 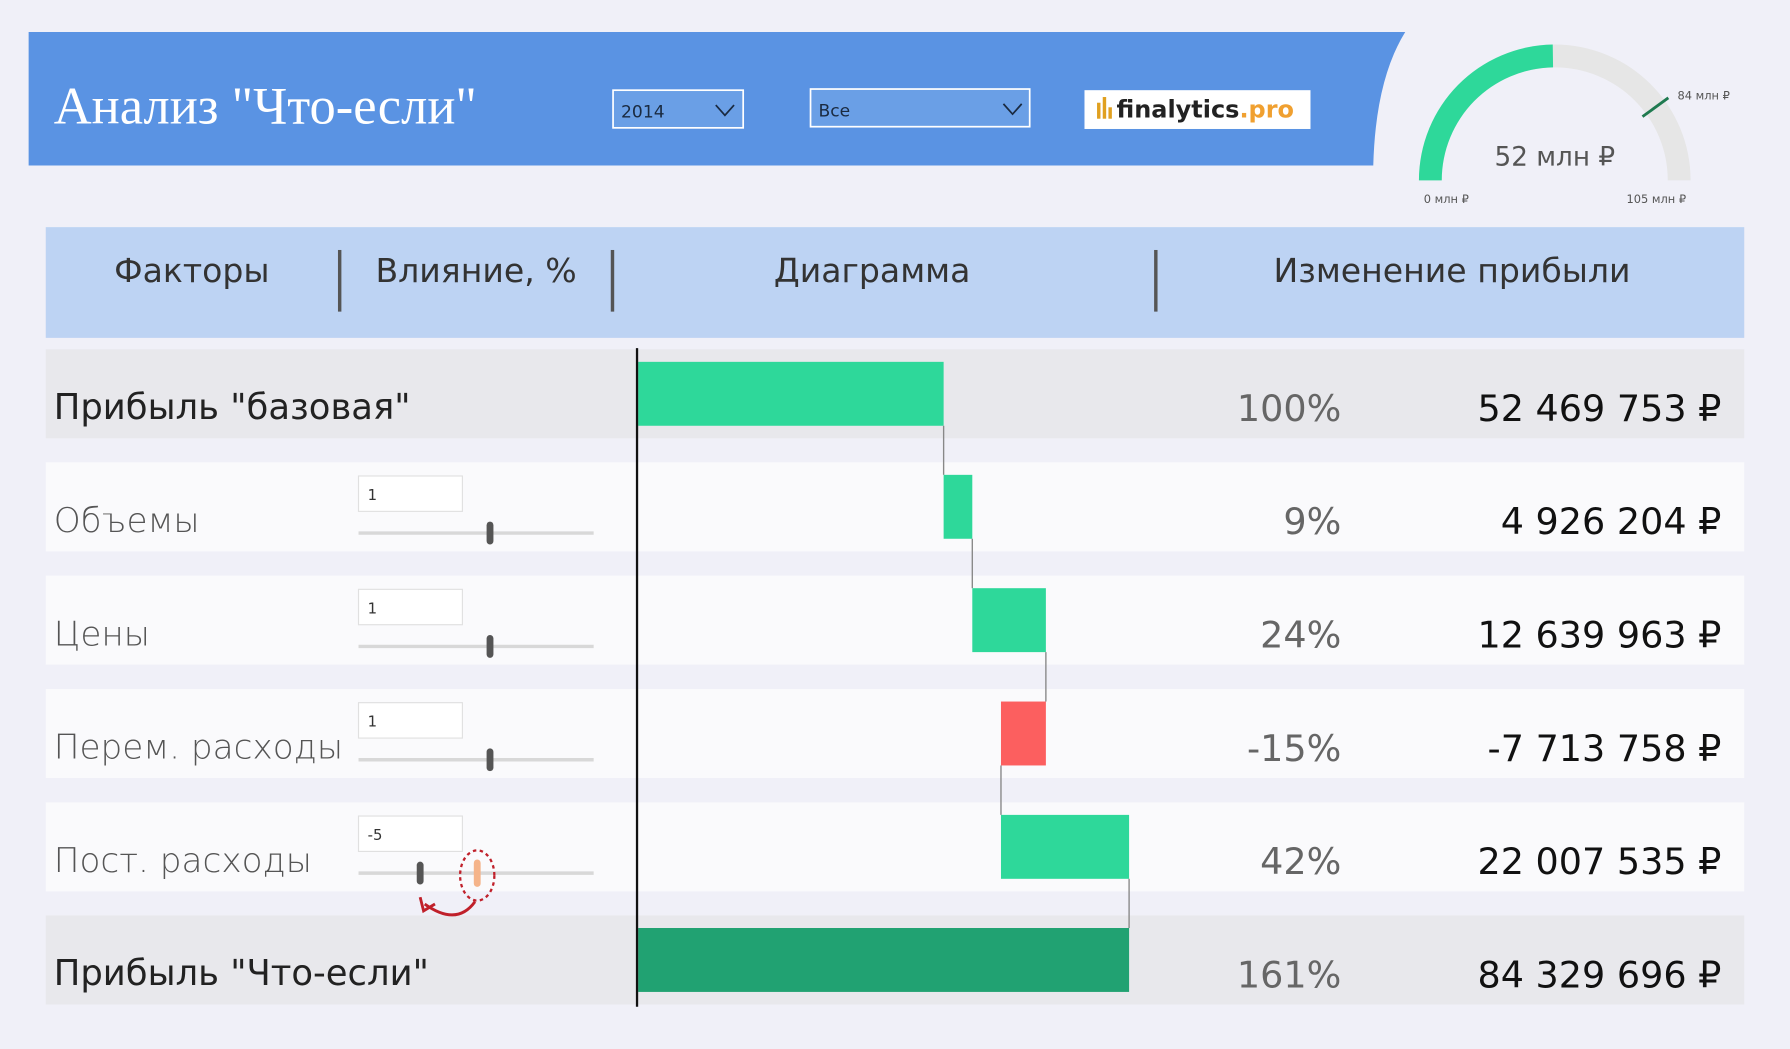 What do you see at coordinates (643, 113) in the screenshot?
I see `year-dropdown-value: 2014` at bounding box center [643, 113].